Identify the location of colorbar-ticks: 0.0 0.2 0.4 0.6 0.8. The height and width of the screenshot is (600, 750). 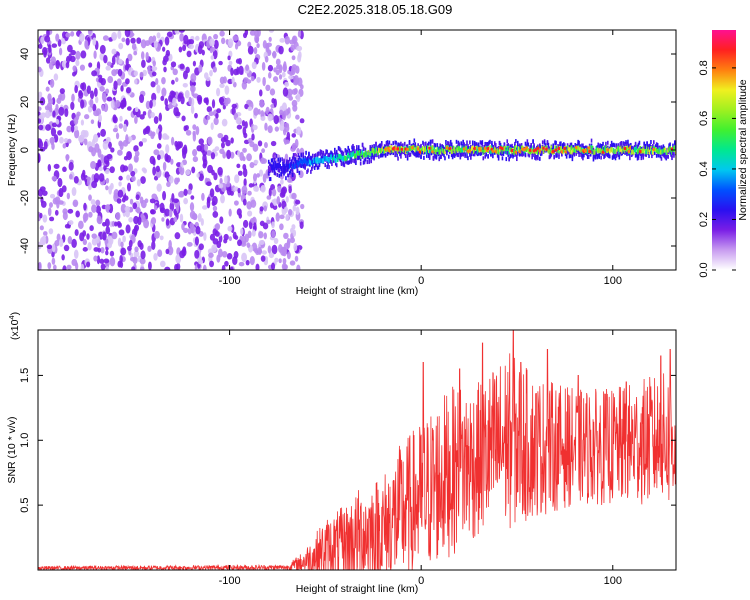
(717, 169).